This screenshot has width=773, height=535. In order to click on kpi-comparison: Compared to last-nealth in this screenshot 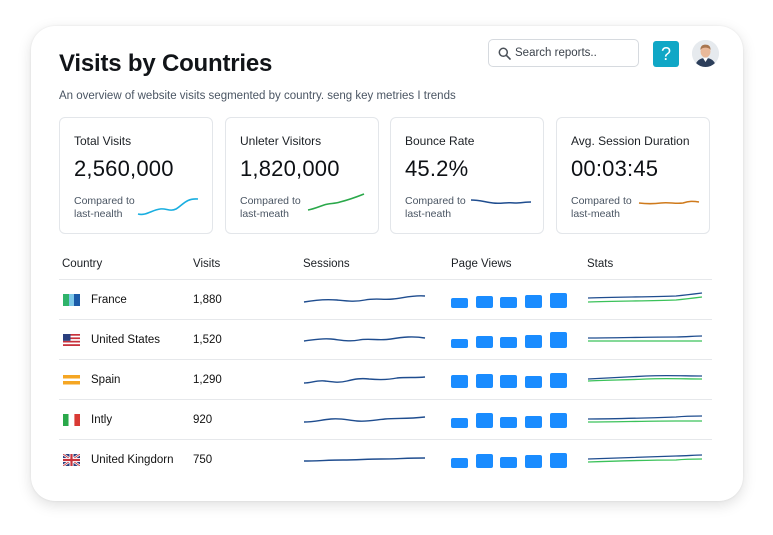, I will do `click(104, 207)`.